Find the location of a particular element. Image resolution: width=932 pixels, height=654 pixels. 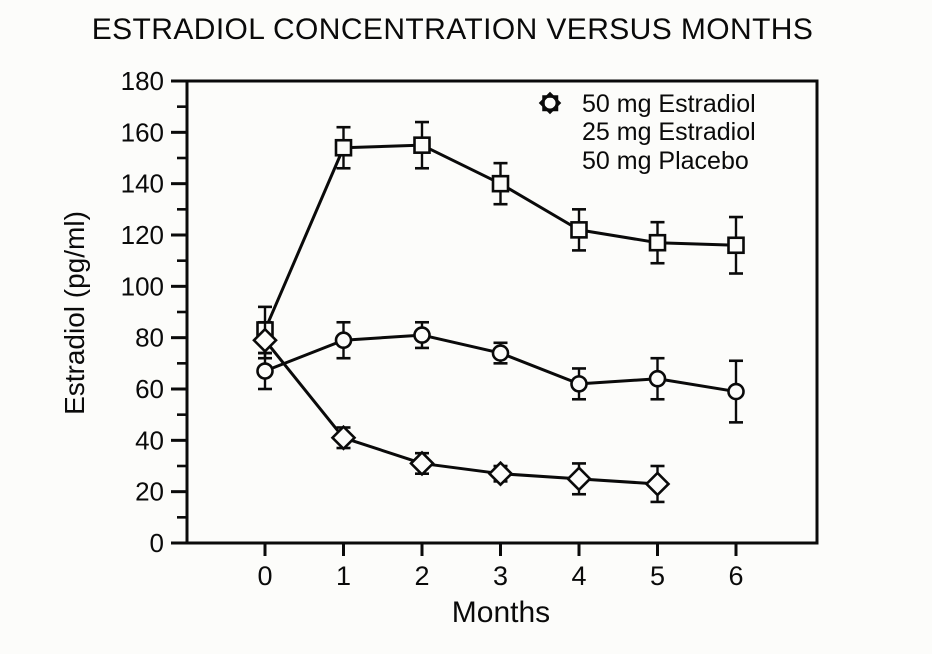

legend-label: 25 mg Estradiol is located at coordinates (669, 132).